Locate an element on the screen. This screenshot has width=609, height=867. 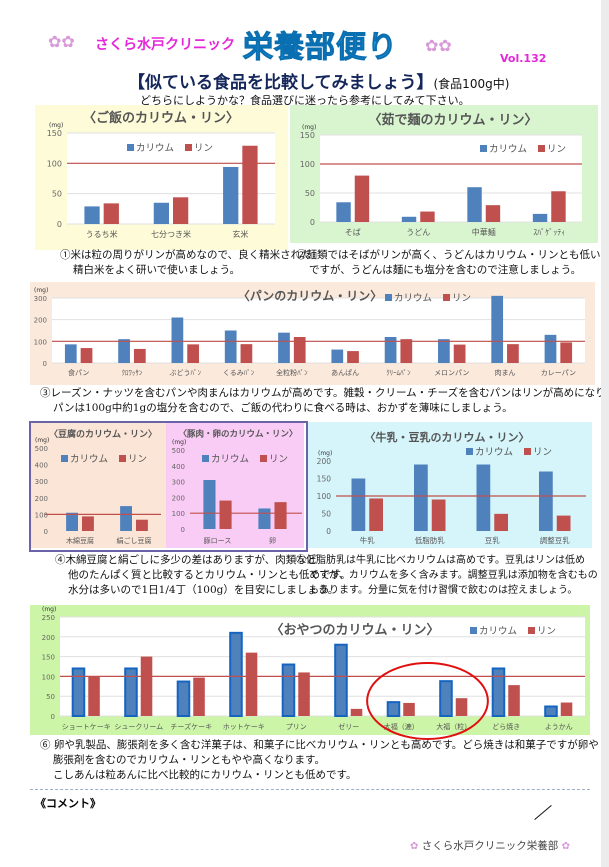
footer: ✿ さくら水戸クリニック栄養部 ✿ is located at coordinates (490, 845).